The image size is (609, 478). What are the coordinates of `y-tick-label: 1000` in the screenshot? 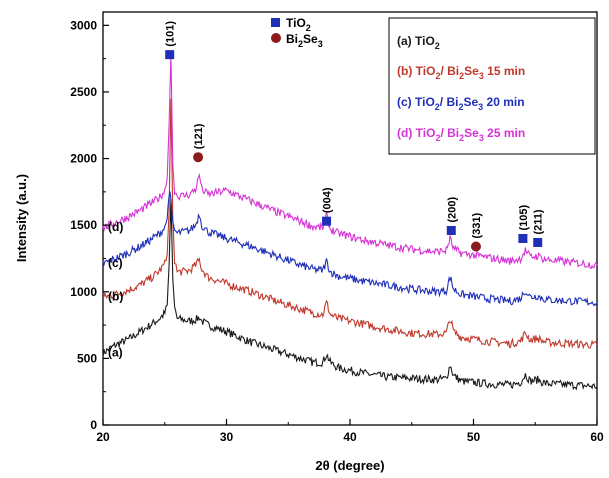 It's located at (83, 292).